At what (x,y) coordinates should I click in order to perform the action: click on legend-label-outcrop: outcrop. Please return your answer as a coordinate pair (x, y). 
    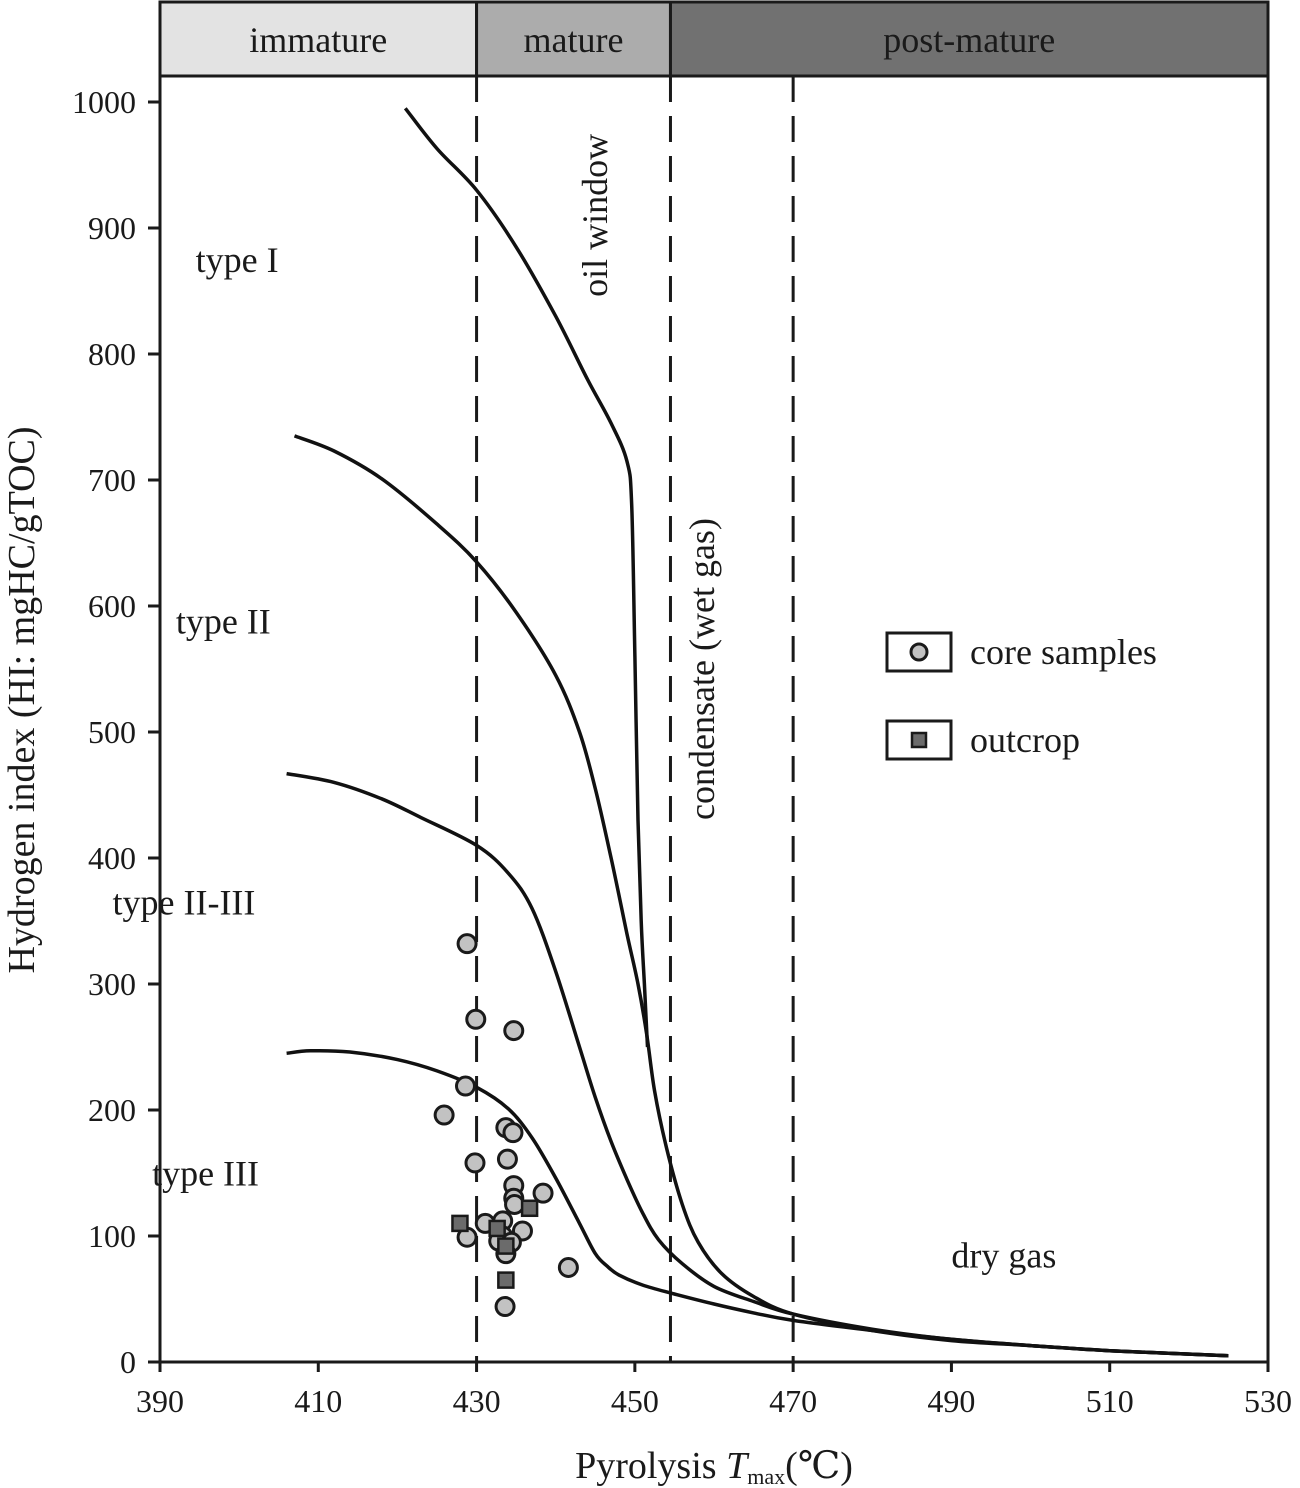
    Looking at the image, I should click on (1025, 740).